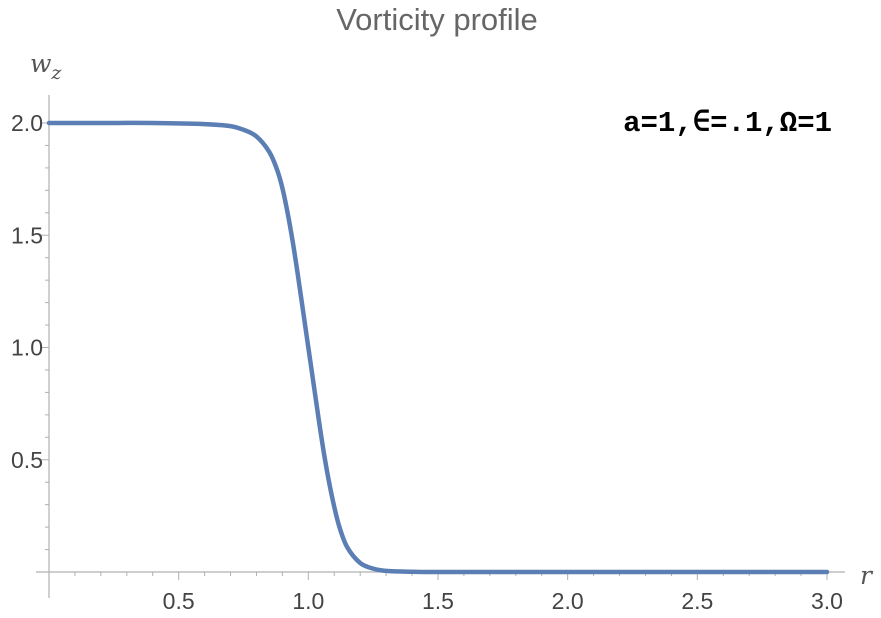 The height and width of the screenshot is (618, 881). I want to click on x-tick-label: 2.0, so click(568, 601).